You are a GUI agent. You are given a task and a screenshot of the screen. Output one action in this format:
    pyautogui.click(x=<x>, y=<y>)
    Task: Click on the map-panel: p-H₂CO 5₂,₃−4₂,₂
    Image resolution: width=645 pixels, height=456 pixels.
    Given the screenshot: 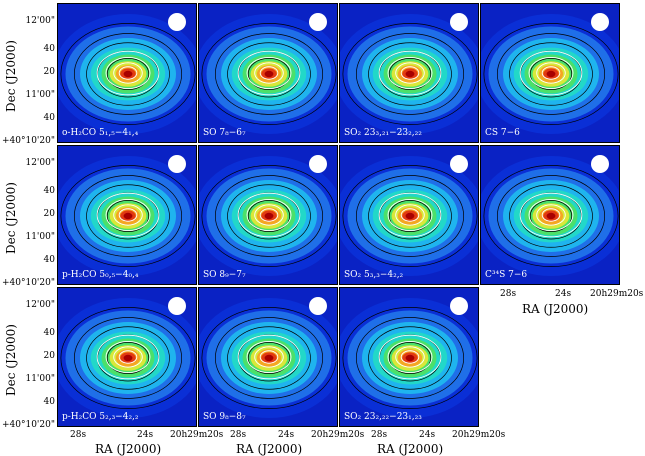 What is the action you would take?
    pyautogui.click(x=127, y=357)
    